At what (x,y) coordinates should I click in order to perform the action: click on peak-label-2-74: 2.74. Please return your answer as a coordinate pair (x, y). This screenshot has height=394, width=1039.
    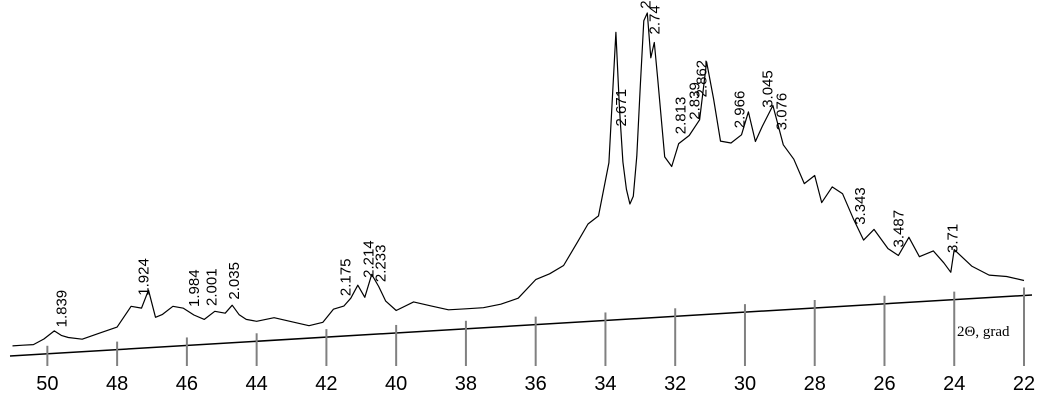
    Looking at the image, I should click on (654, 19).